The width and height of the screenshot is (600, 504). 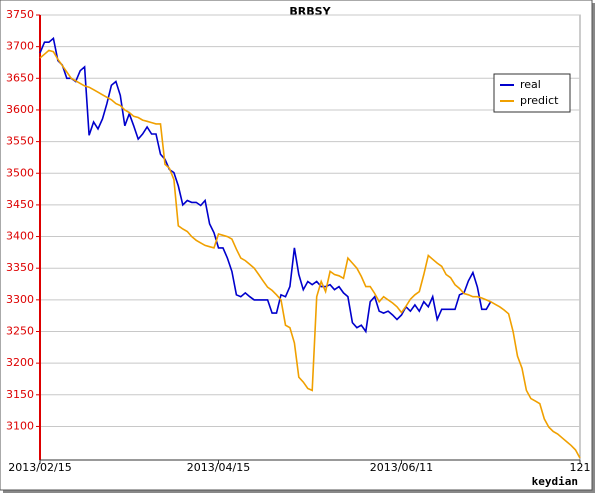 I want to click on y-tick-label: 3350, so click(x=20, y=267).